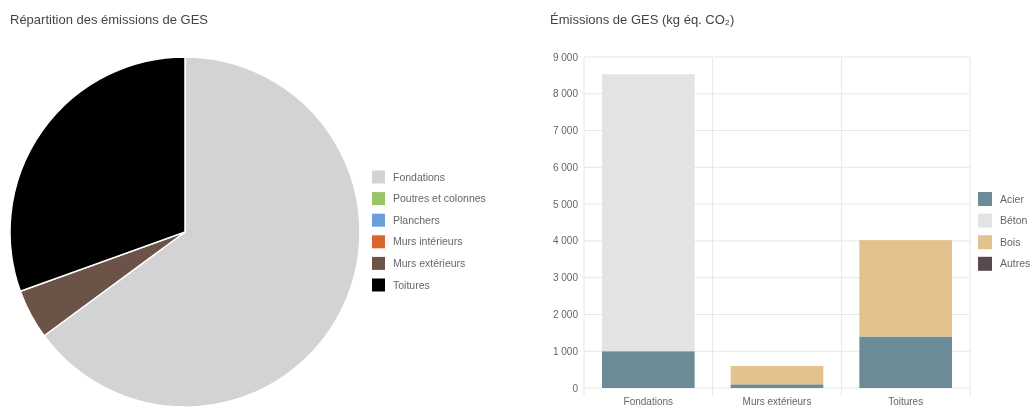 The width and height of the screenshot is (1033, 408). I want to click on x-tick-label: Toitures, so click(906, 401).